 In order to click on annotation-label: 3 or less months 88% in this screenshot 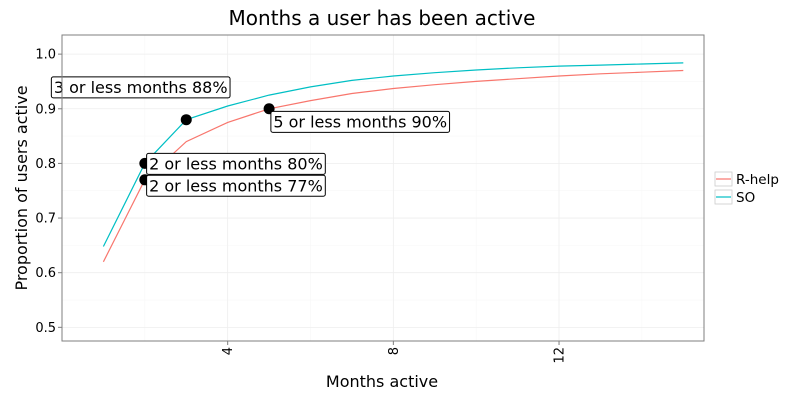, I will do `click(141, 87)`.